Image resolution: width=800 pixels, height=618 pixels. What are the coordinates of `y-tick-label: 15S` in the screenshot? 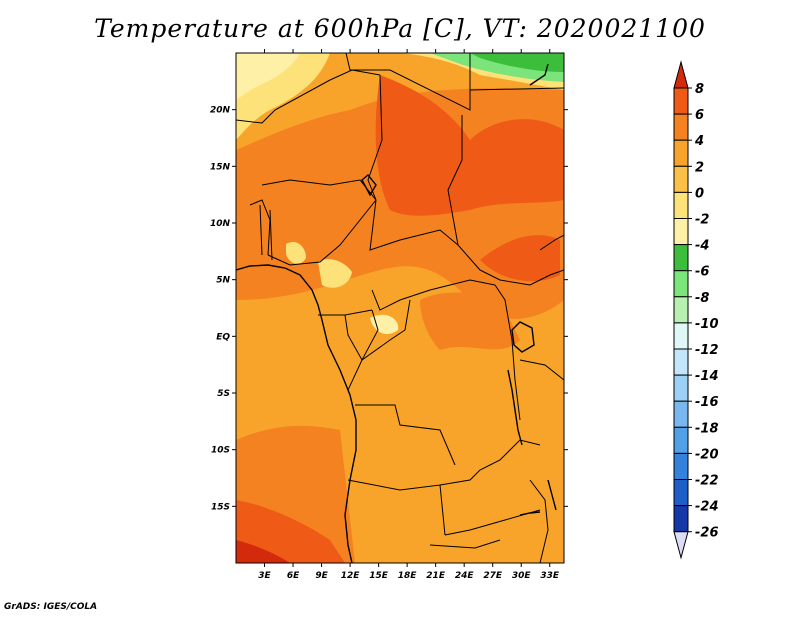 It's located at (220, 507).